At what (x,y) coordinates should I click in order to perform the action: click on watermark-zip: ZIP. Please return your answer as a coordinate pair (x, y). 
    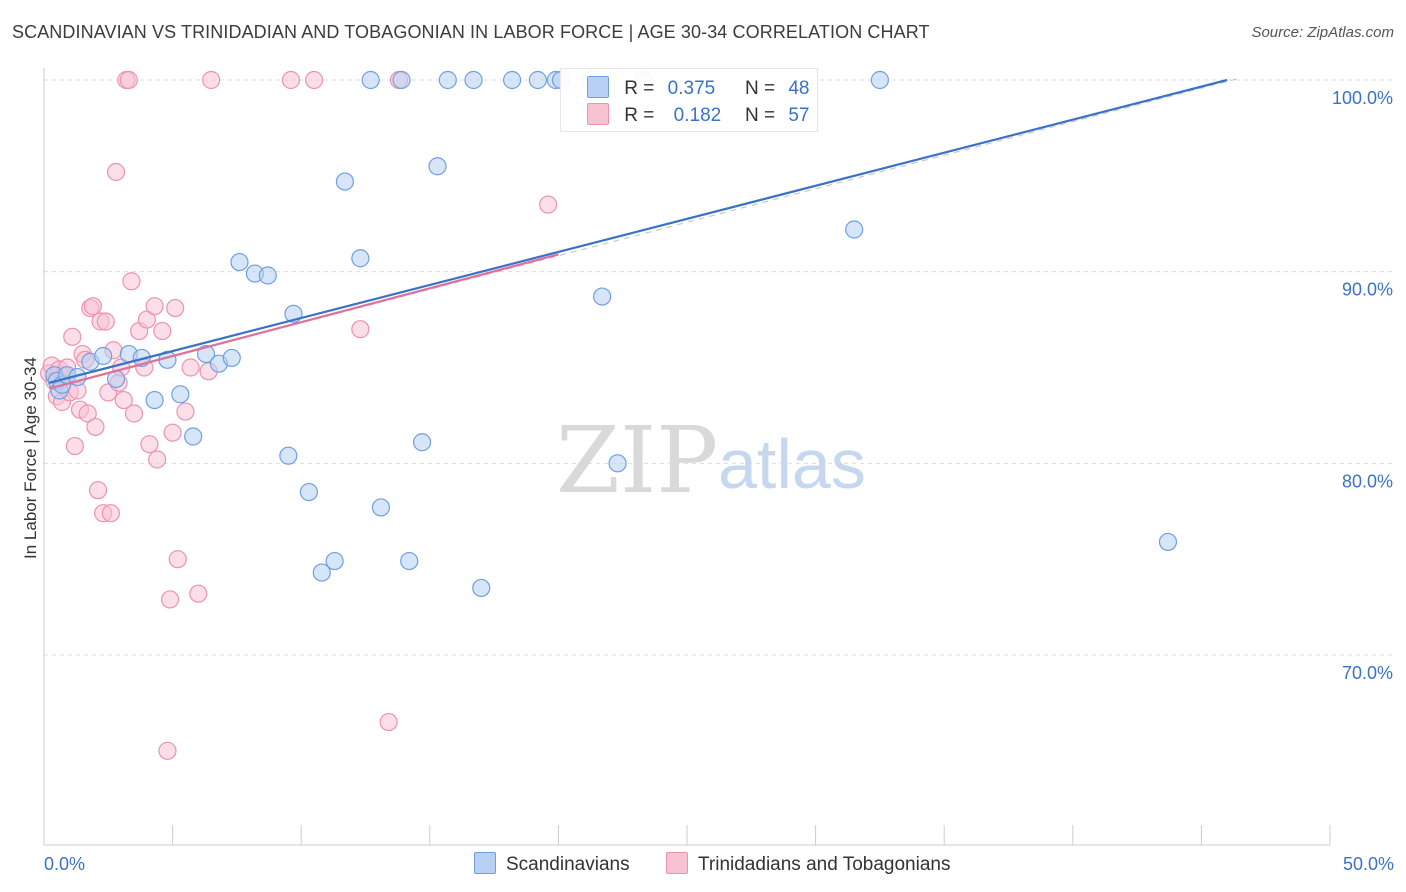
    Looking at the image, I should click on (637, 460).